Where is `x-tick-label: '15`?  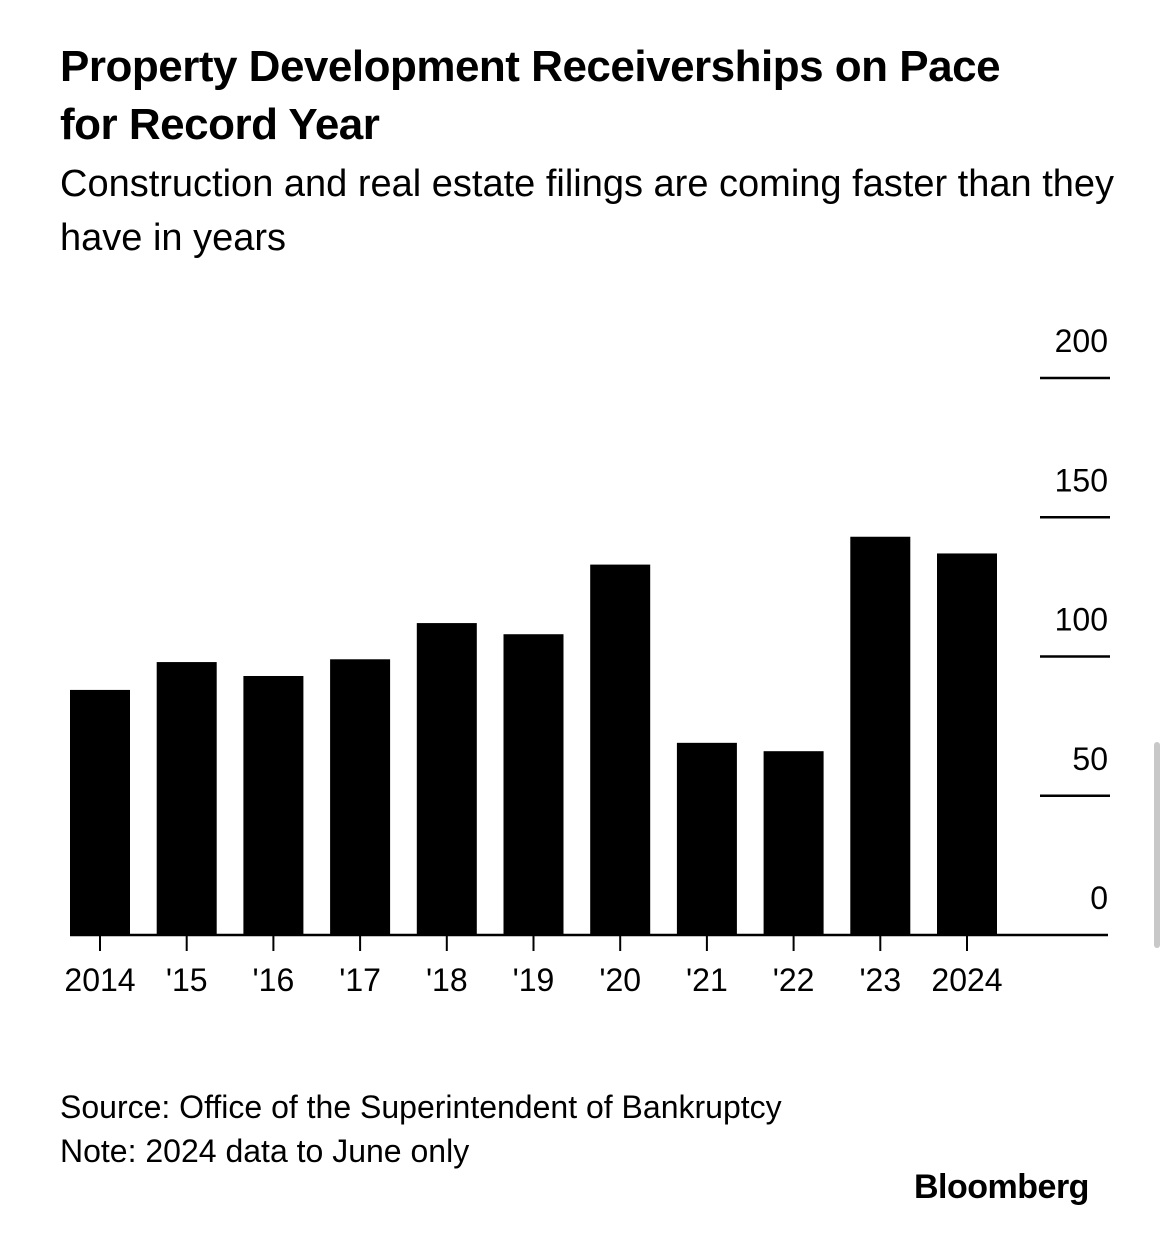 x-tick-label: '15 is located at coordinates (187, 980).